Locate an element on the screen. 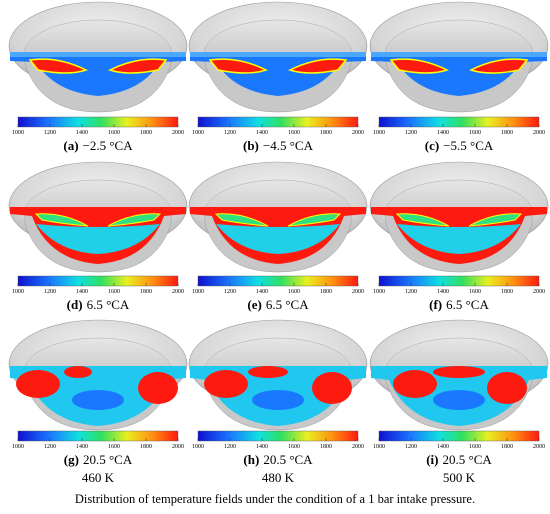 This screenshot has height=514, width=550. panel-label: (e) 6.5 °CA is located at coordinates (278, 304).